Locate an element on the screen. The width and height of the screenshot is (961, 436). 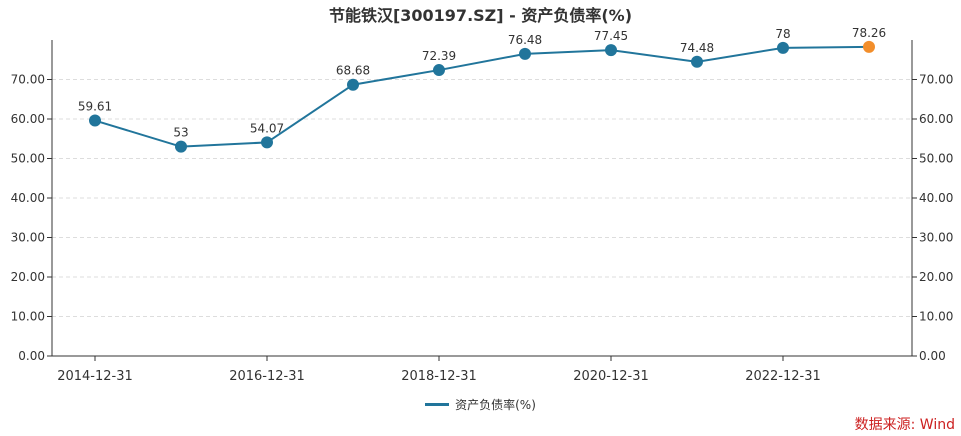
data-label: 78.26 is located at coordinates (869, 33).